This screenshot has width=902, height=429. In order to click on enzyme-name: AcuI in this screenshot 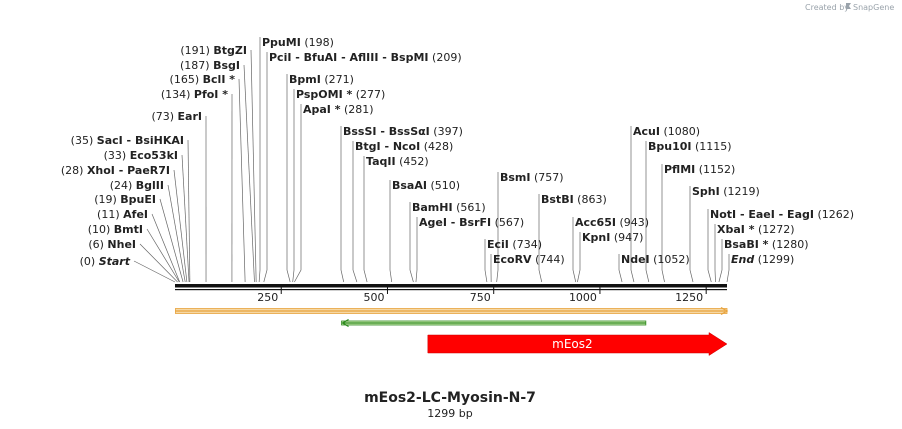, I will do `click(646, 131)`.